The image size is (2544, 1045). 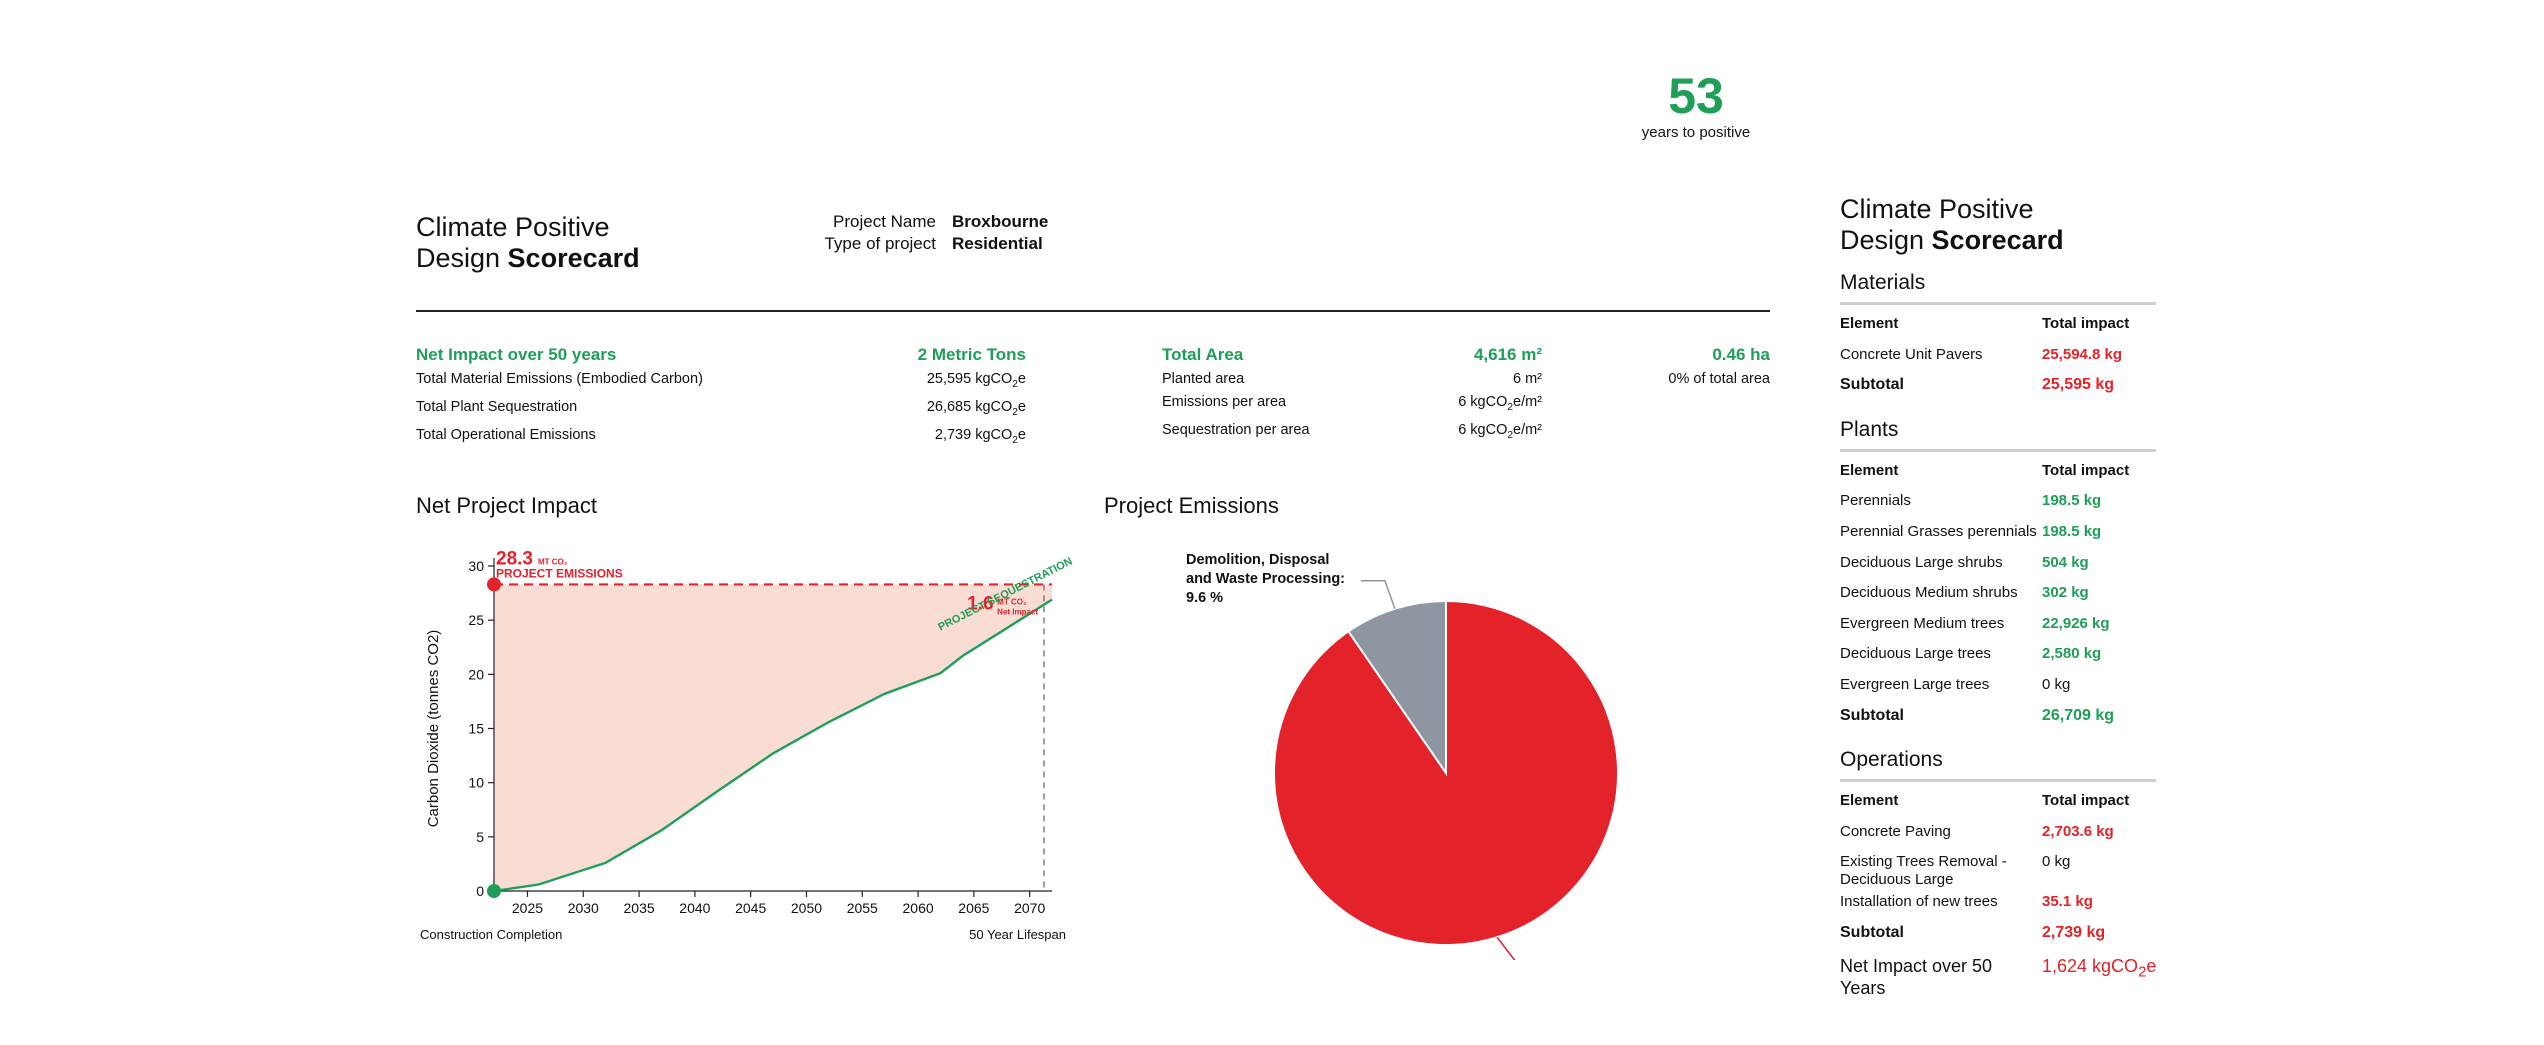 I want to click on element-name: Perennial Grasses perennials, so click(x=1938, y=531).